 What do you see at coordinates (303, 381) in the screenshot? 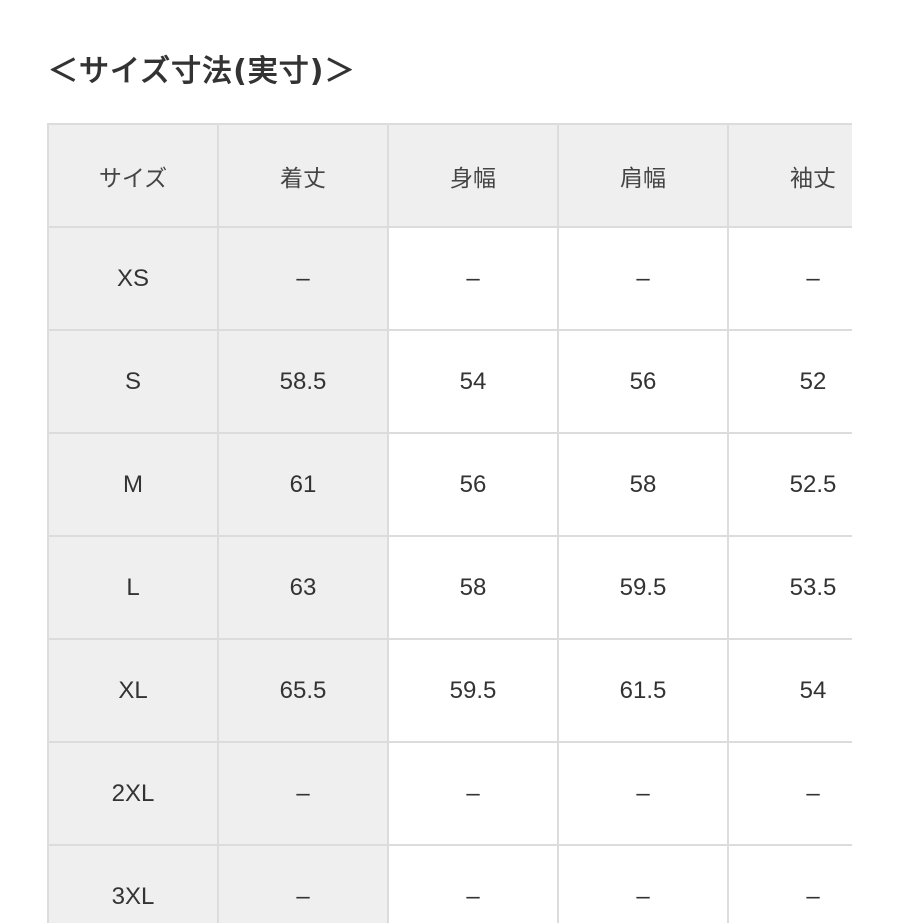
I see `table-cell: 58.5` at bounding box center [303, 381].